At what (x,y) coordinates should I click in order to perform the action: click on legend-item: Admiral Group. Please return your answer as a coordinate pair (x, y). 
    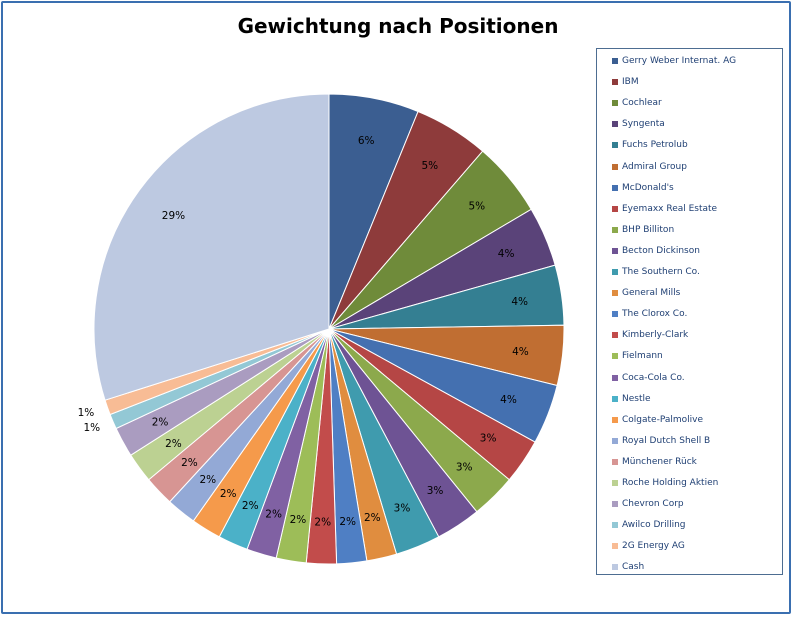
    Looking at the image, I should click on (649, 167).